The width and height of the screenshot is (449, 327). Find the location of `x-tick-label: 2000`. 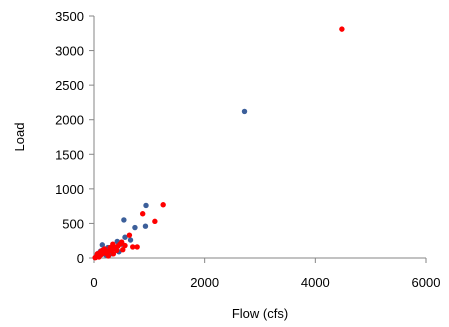

x-tick-label: 2000 is located at coordinates (204, 282).